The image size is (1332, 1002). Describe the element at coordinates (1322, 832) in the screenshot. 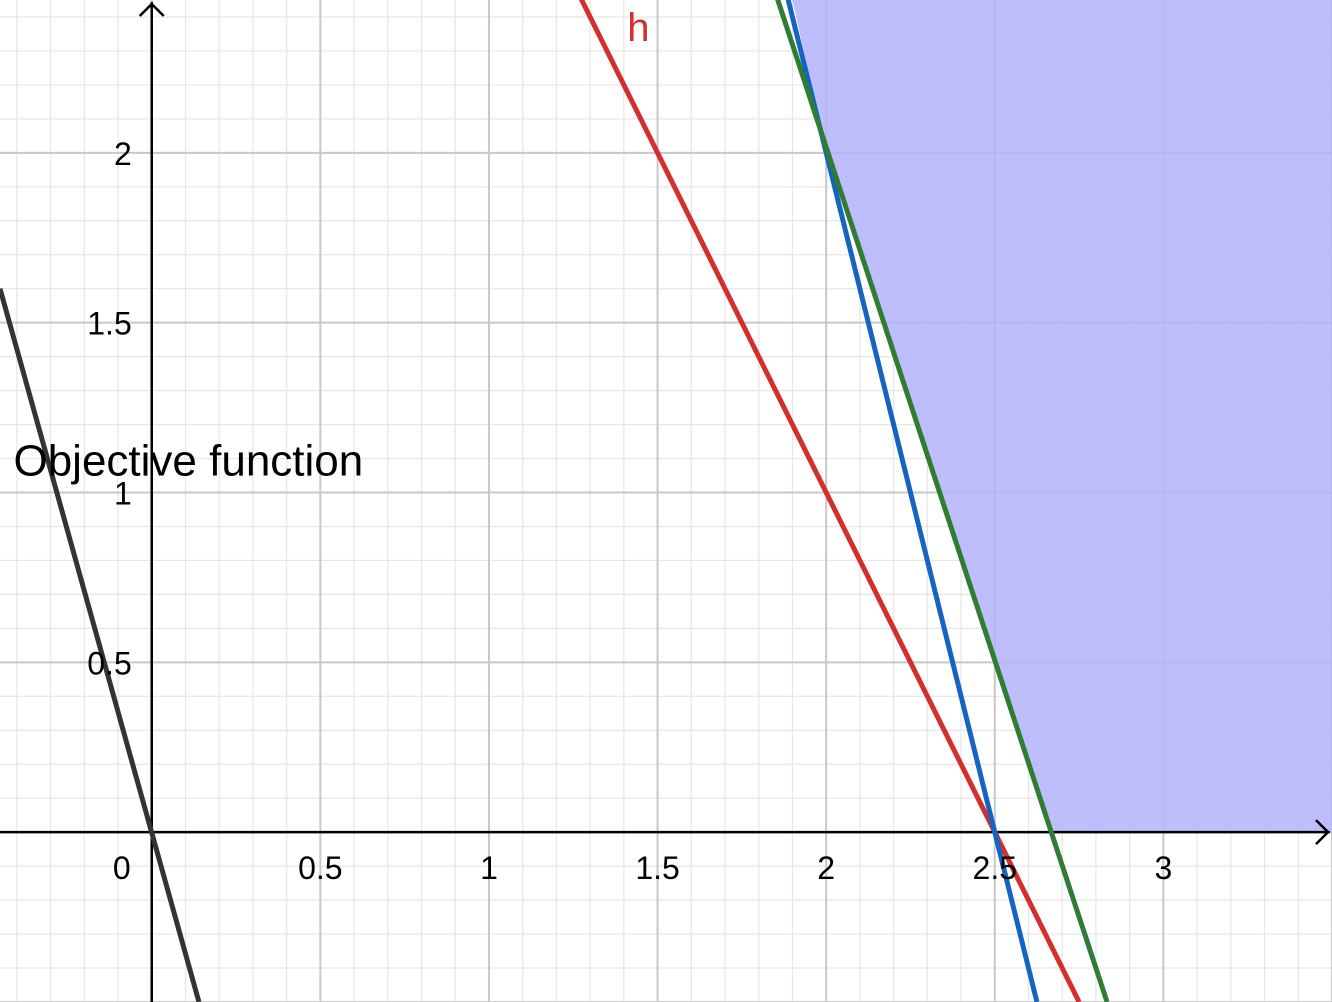

I see `x-axis-arrow` at that location.